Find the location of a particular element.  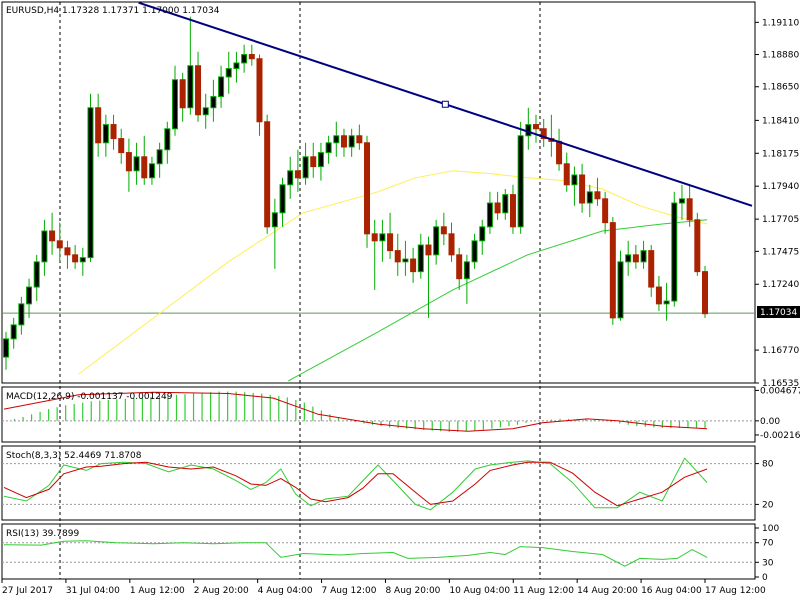

time-tick-label: 2 Aug 20:00 is located at coordinates (221, 591).